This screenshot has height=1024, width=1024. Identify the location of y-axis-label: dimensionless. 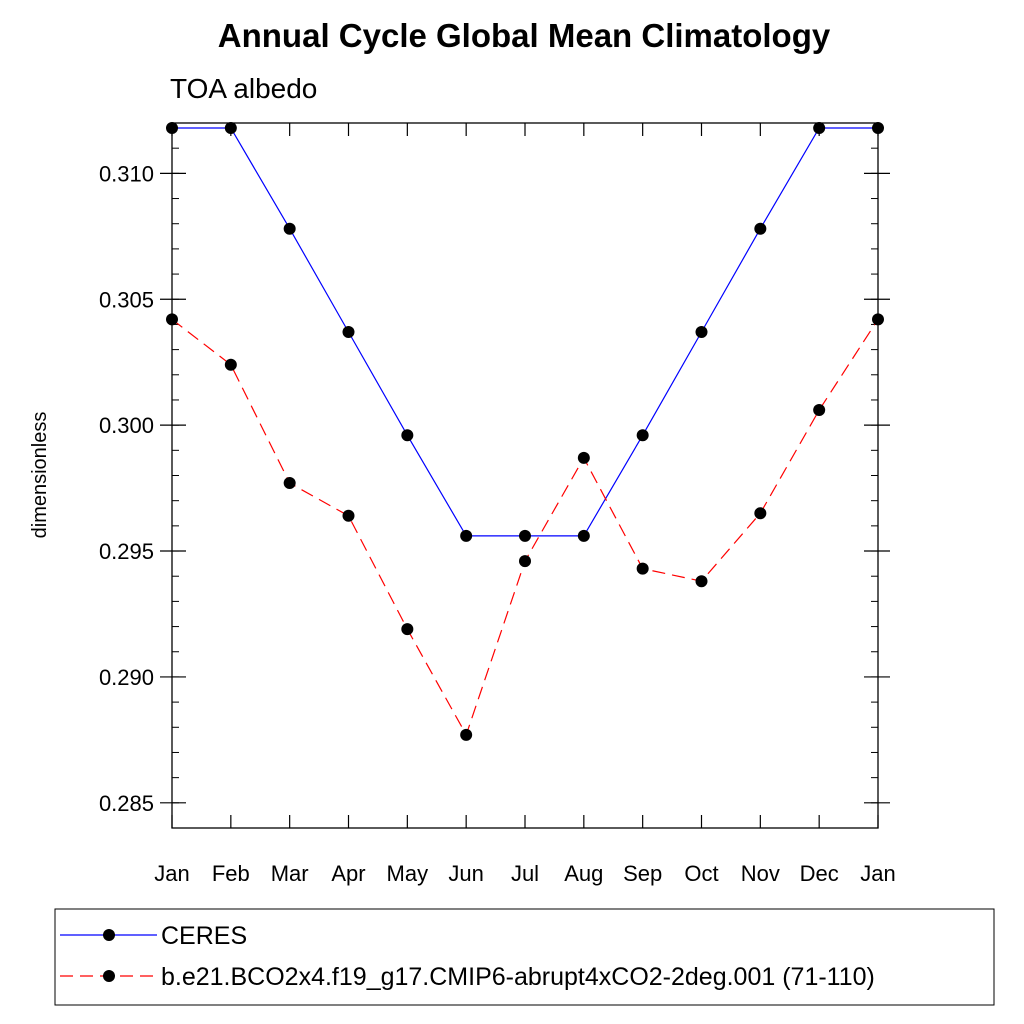
(40, 475).